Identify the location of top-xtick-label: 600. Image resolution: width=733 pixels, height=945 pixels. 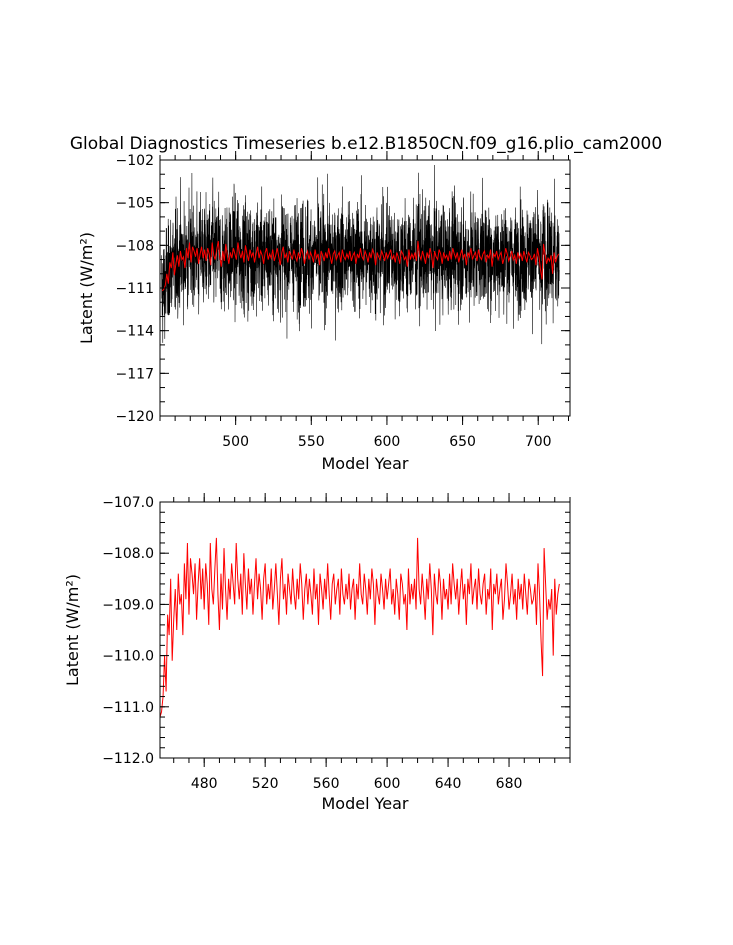
(387, 442).